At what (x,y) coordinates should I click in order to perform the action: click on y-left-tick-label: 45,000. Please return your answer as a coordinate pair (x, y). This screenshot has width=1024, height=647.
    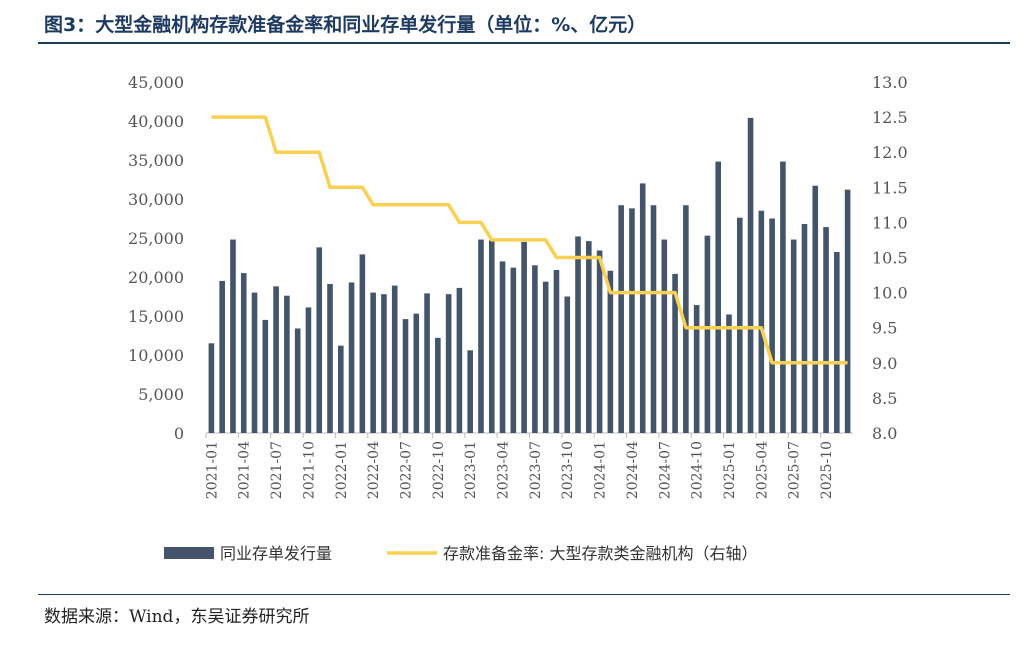
    Looking at the image, I should click on (156, 82).